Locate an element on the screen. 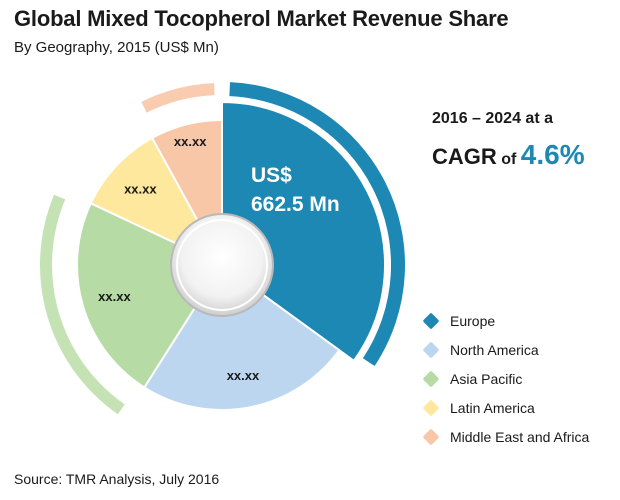 The width and height of the screenshot is (620, 500). cagr-value: 4.6% is located at coordinates (552, 154).